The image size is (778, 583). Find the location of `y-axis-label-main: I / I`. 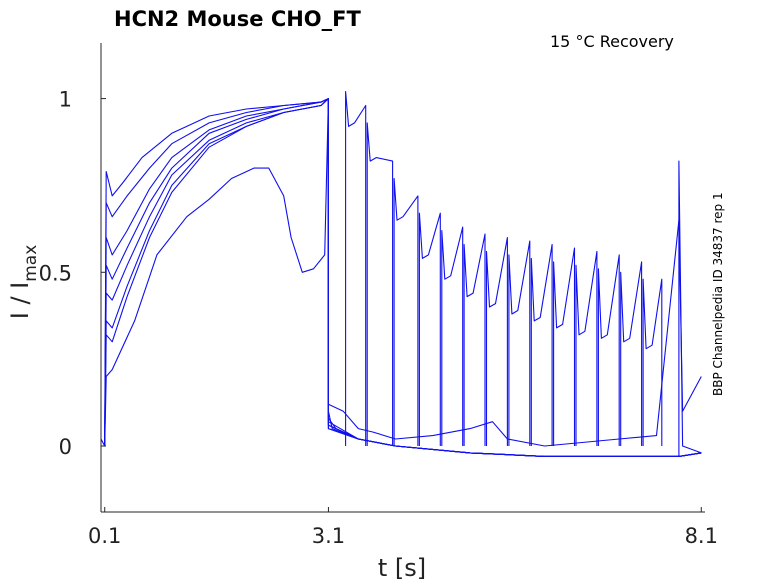

y-axis-label-main: I / I is located at coordinates (20, 301).